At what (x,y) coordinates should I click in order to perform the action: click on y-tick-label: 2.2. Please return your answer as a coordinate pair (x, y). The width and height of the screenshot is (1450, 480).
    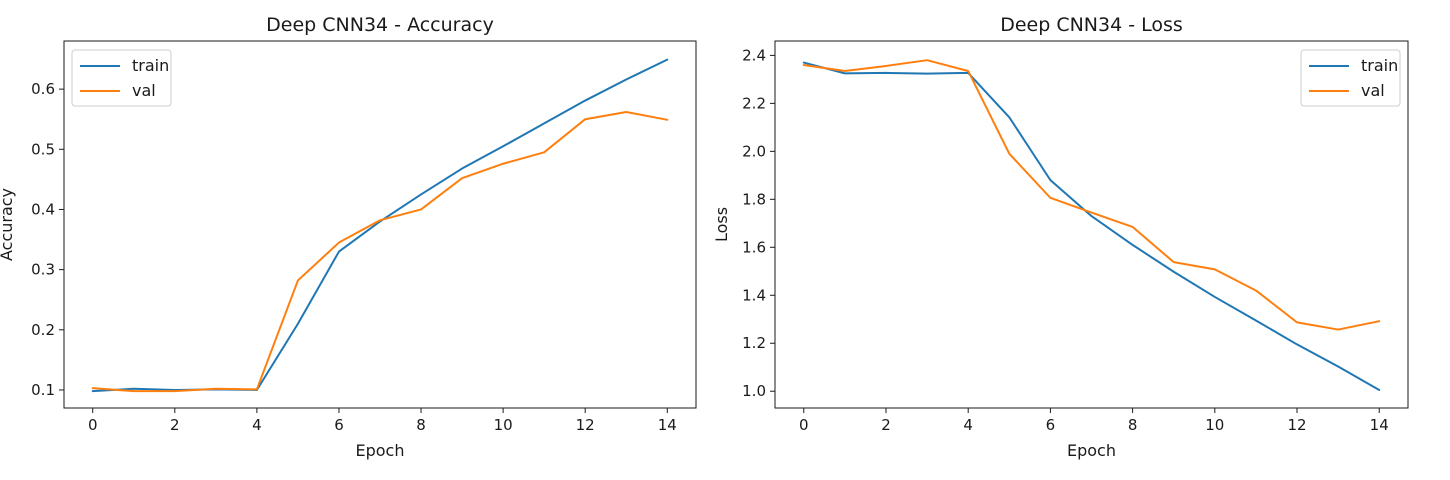
    Looking at the image, I should click on (754, 103).